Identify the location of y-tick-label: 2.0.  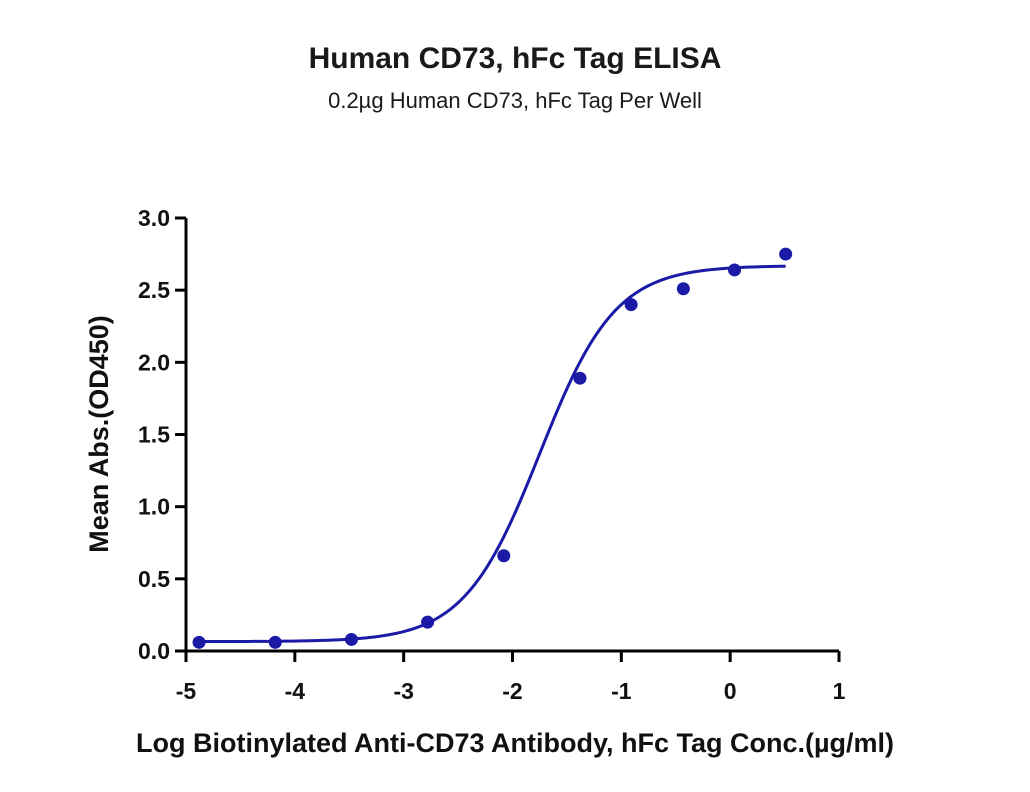
(154, 362).